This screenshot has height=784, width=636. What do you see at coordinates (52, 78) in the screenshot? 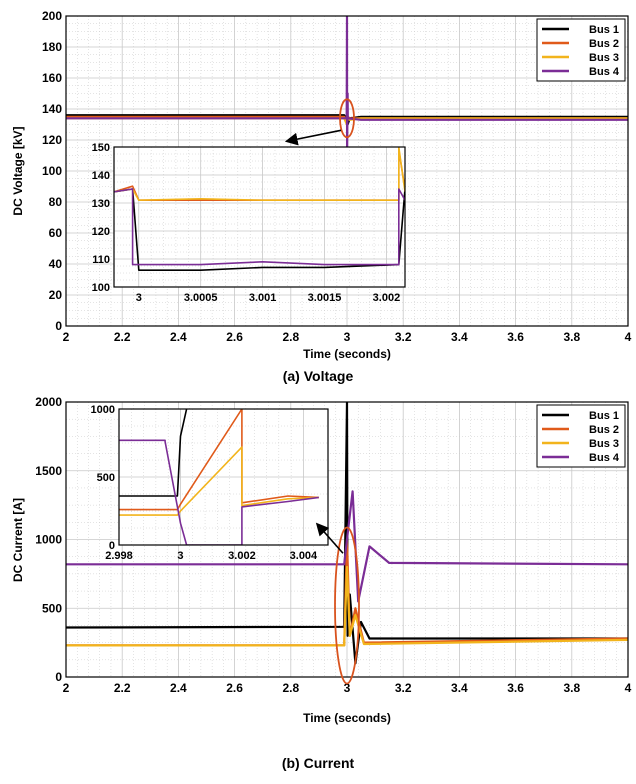
I see `y-tick-label: 160` at bounding box center [52, 78].